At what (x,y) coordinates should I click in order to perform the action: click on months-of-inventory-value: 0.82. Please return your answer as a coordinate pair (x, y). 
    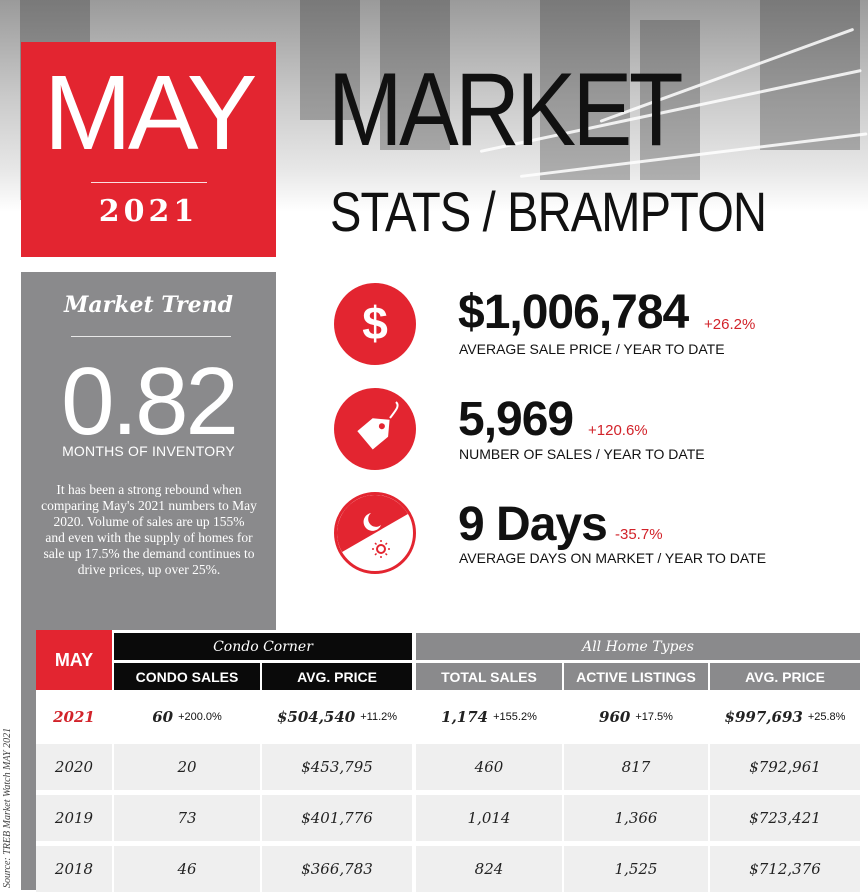
    Looking at the image, I should click on (150, 401).